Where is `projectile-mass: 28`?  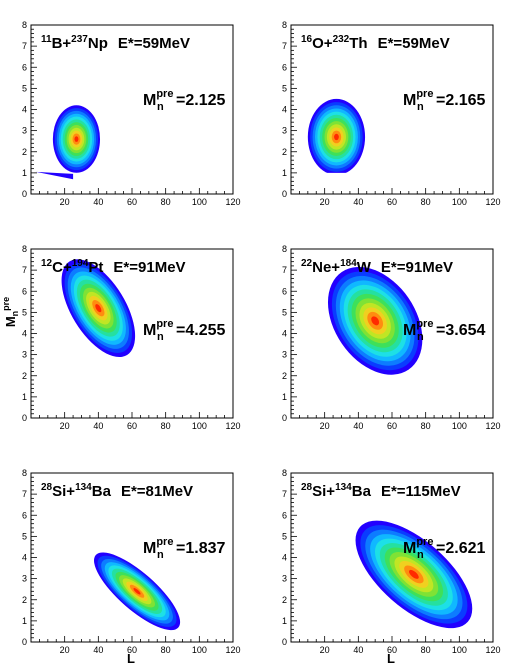
projectile-mass: 28 is located at coordinates (47, 487).